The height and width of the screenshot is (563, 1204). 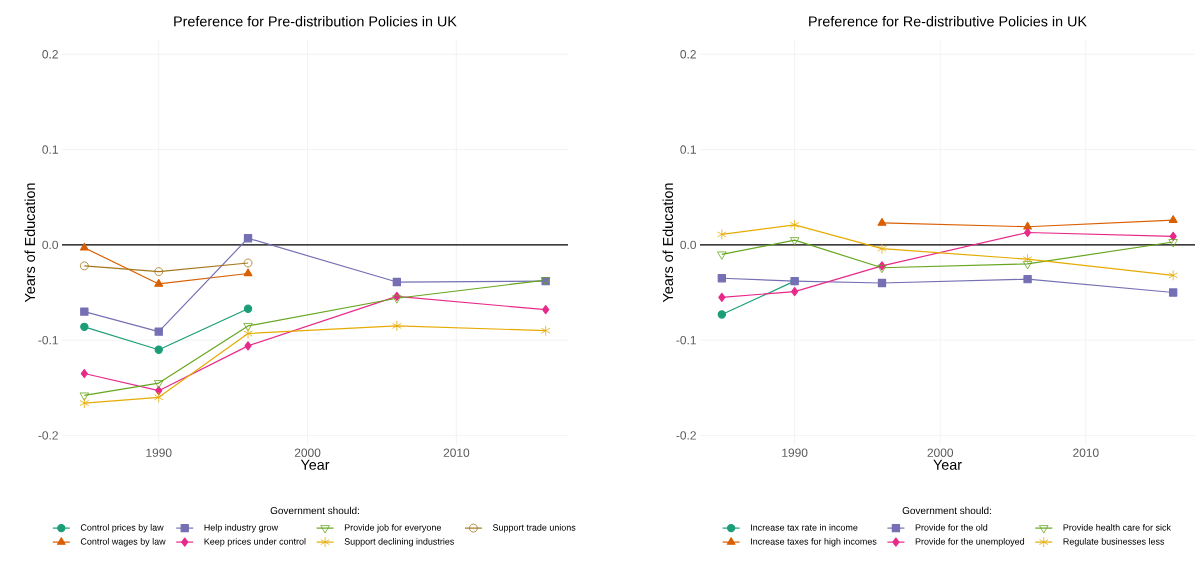 I want to click on legend-label: Help industry grow, so click(x=241, y=528).